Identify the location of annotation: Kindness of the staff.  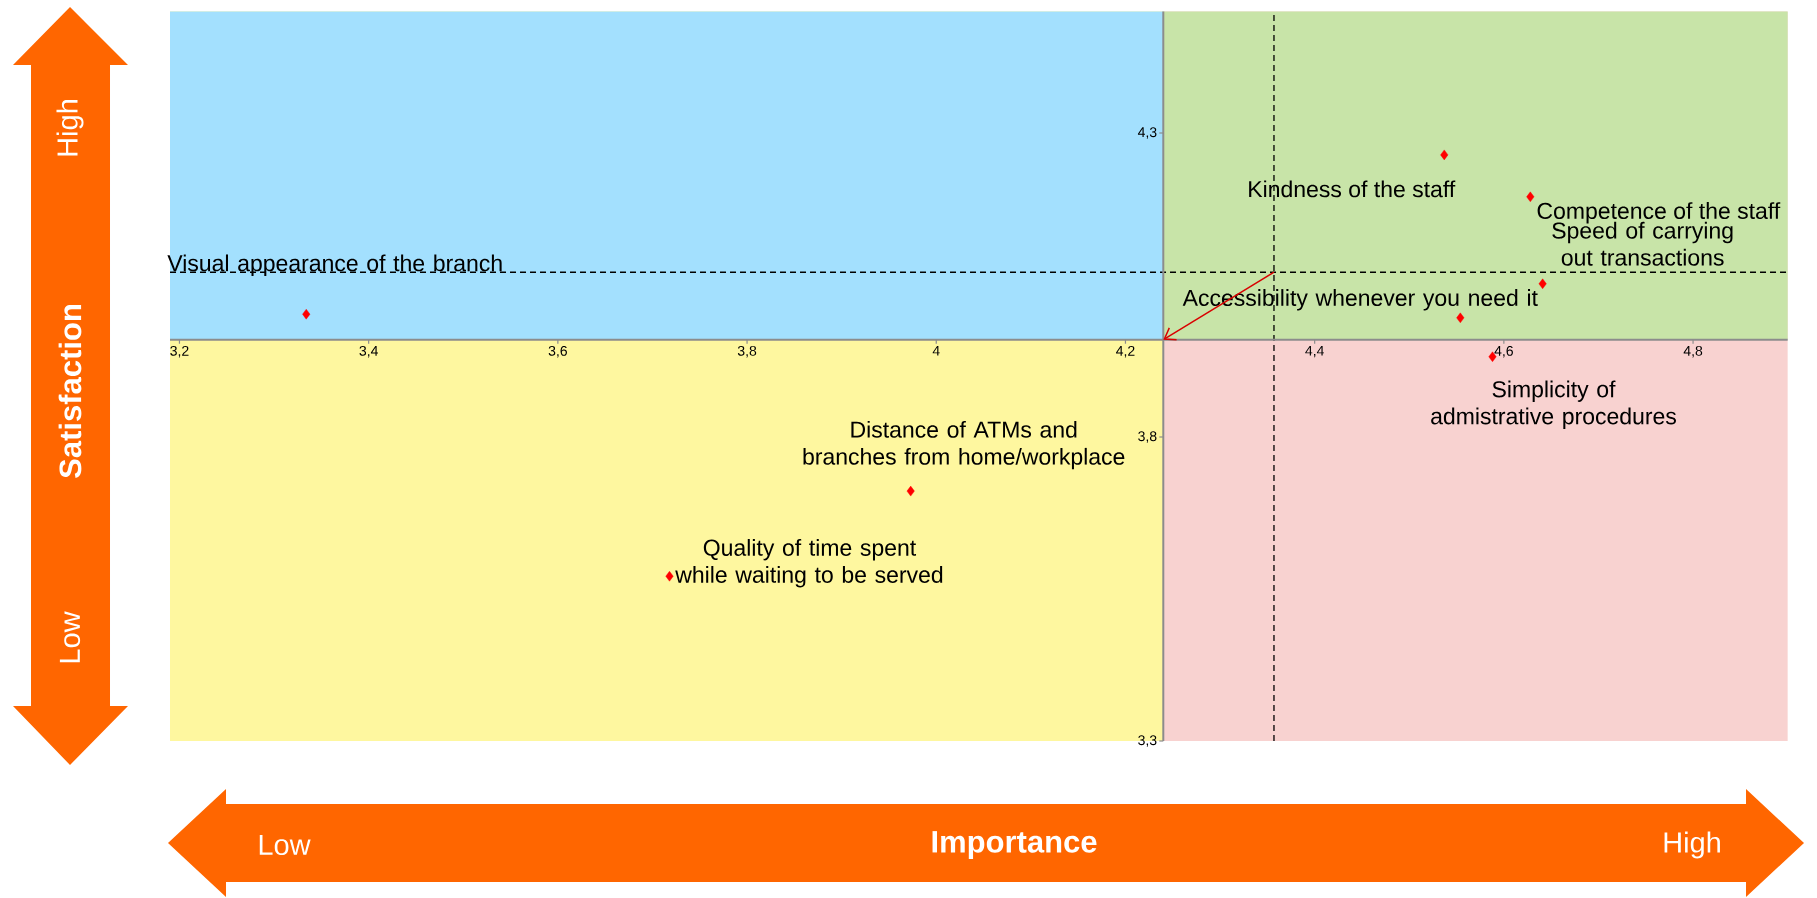
(1352, 189).